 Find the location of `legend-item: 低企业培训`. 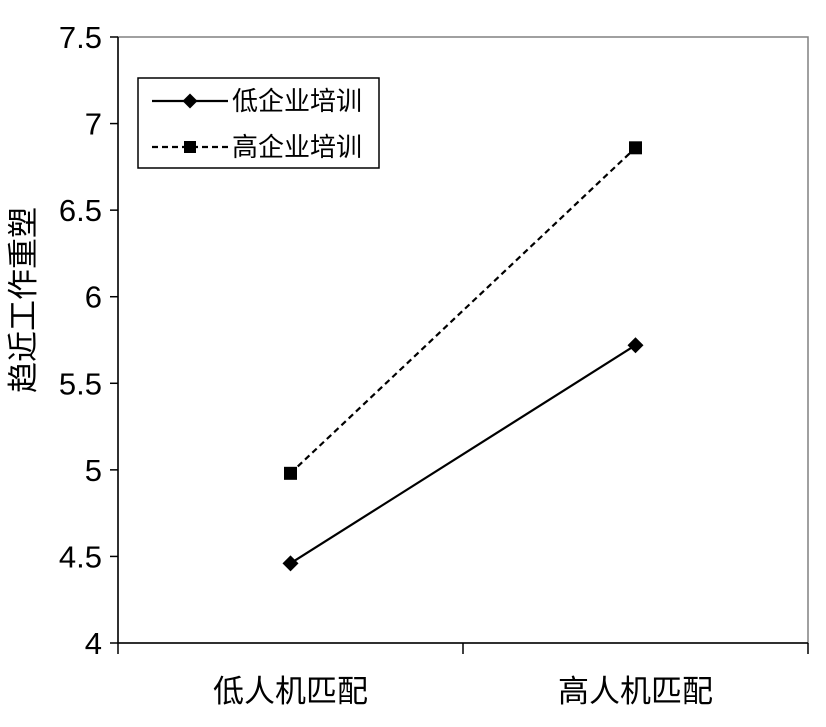

legend-item: 低企业培训 is located at coordinates (257, 102).